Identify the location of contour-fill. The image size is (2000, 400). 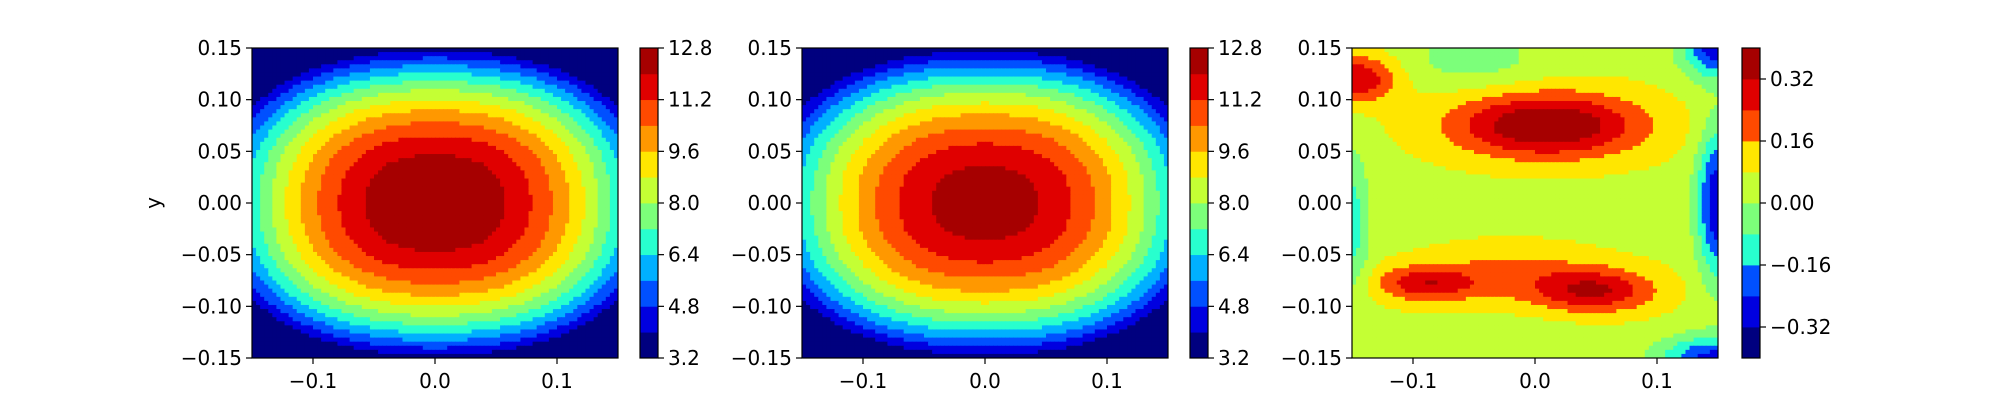
(435, 203).